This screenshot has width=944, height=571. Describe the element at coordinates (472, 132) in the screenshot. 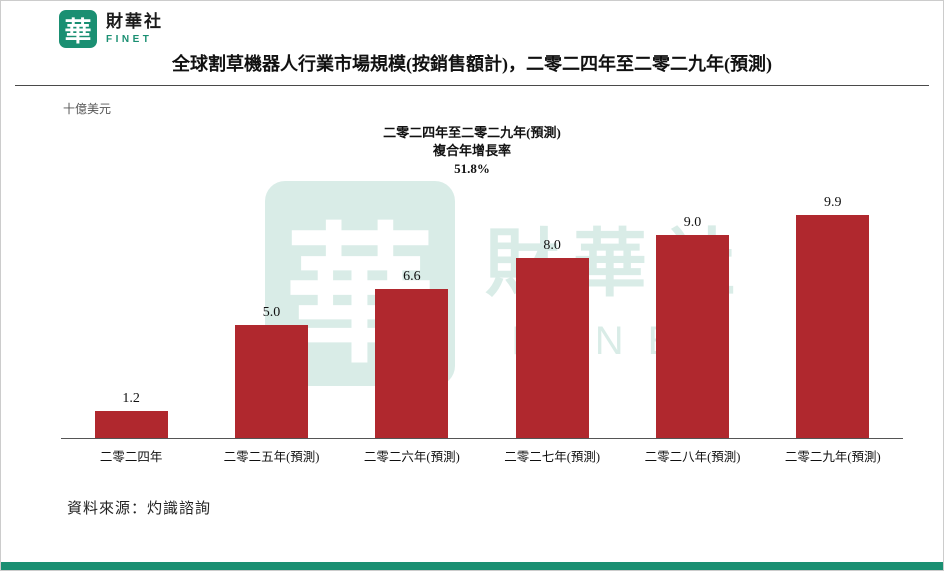

I see `cagr-annotation-line1: 二零二四年至二零二九年(預測)` at that location.